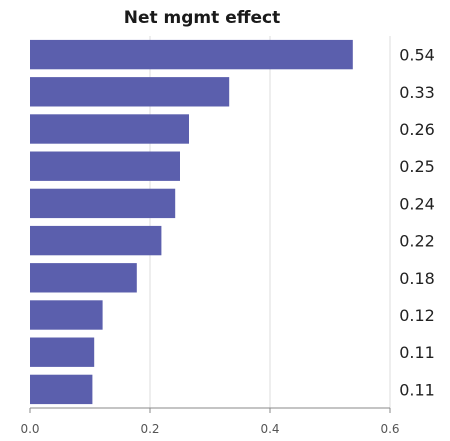 The image size is (450, 441). Describe the element at coordinates (202, 18) in the screenshot. I see `chart-title: Net mgmt effect` at that location.